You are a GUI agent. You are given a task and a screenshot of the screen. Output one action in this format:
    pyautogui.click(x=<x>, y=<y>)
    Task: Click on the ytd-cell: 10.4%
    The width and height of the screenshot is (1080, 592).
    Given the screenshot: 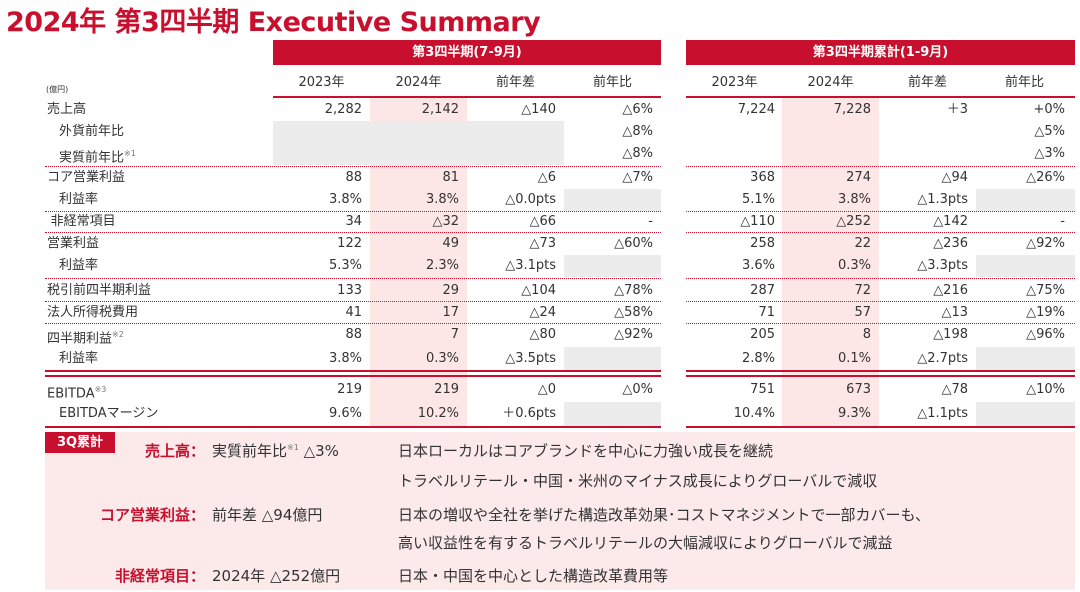 What is the action you would take?
    pyautogui.click(x=754, y=413)
    